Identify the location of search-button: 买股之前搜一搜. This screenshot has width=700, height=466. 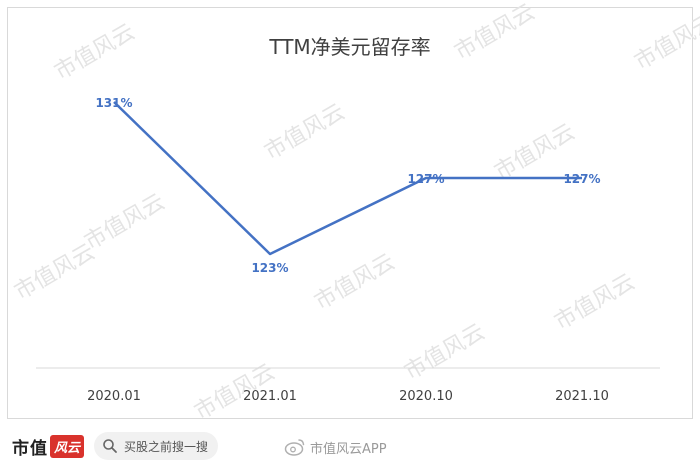
(156, 446).